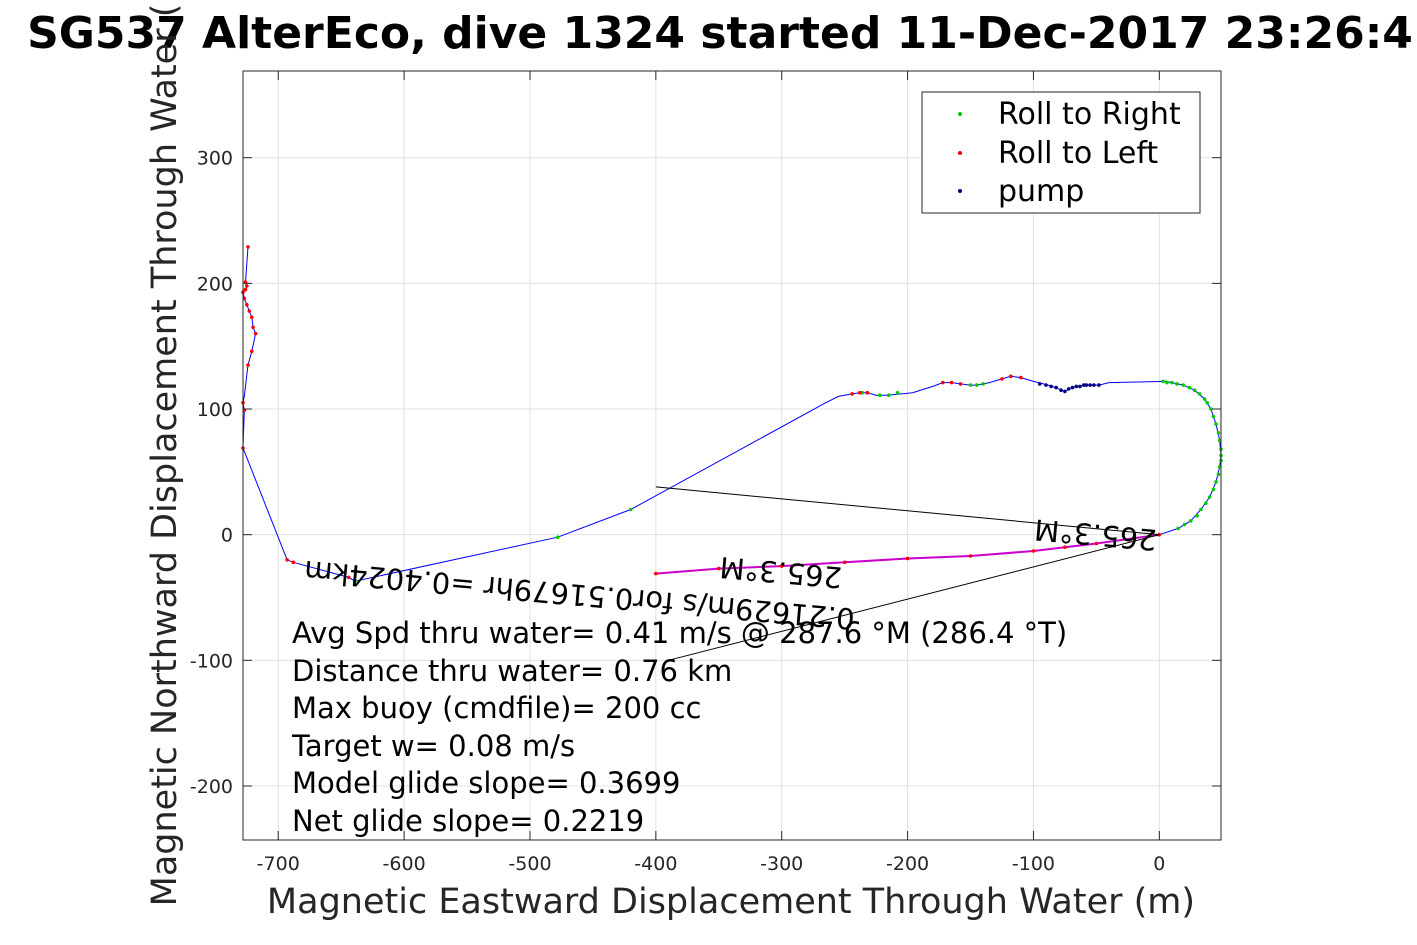 This screenshot has width=1417, height=945. Describe the element at coordinates (1078, 153) in the screenshot. I see `legend-label-roll-left: Roll to Left` at that location.